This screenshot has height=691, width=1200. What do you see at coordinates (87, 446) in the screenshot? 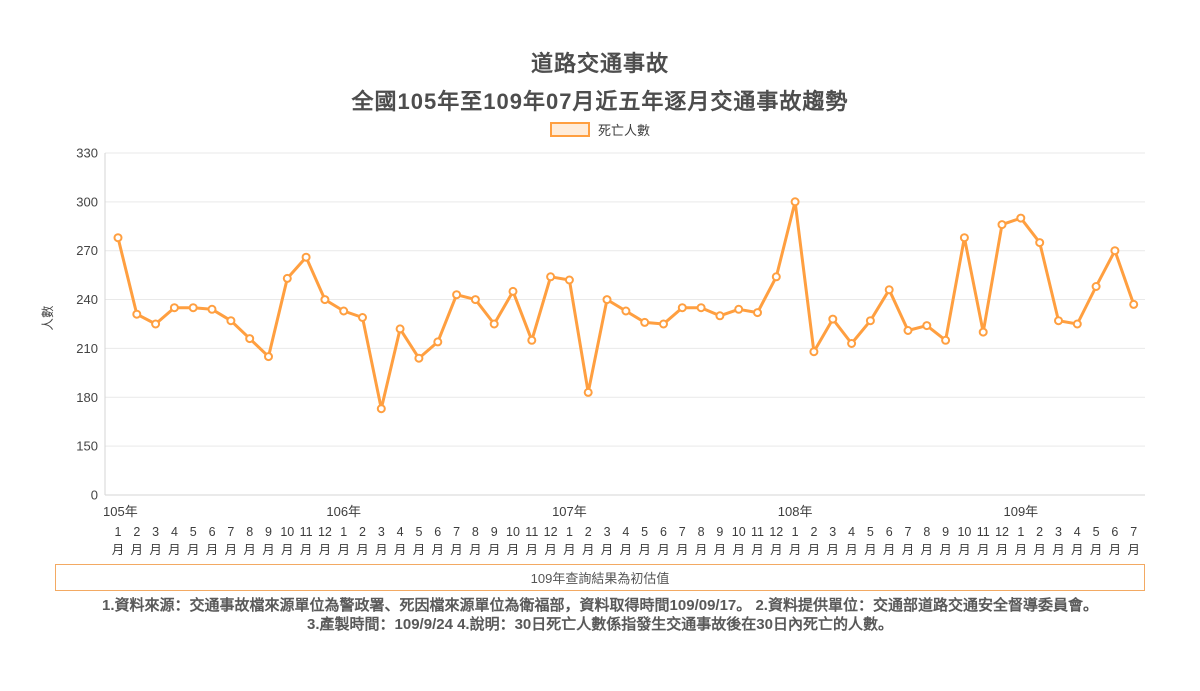
I see `svg-text: 150` at bounding box center [87, 446].